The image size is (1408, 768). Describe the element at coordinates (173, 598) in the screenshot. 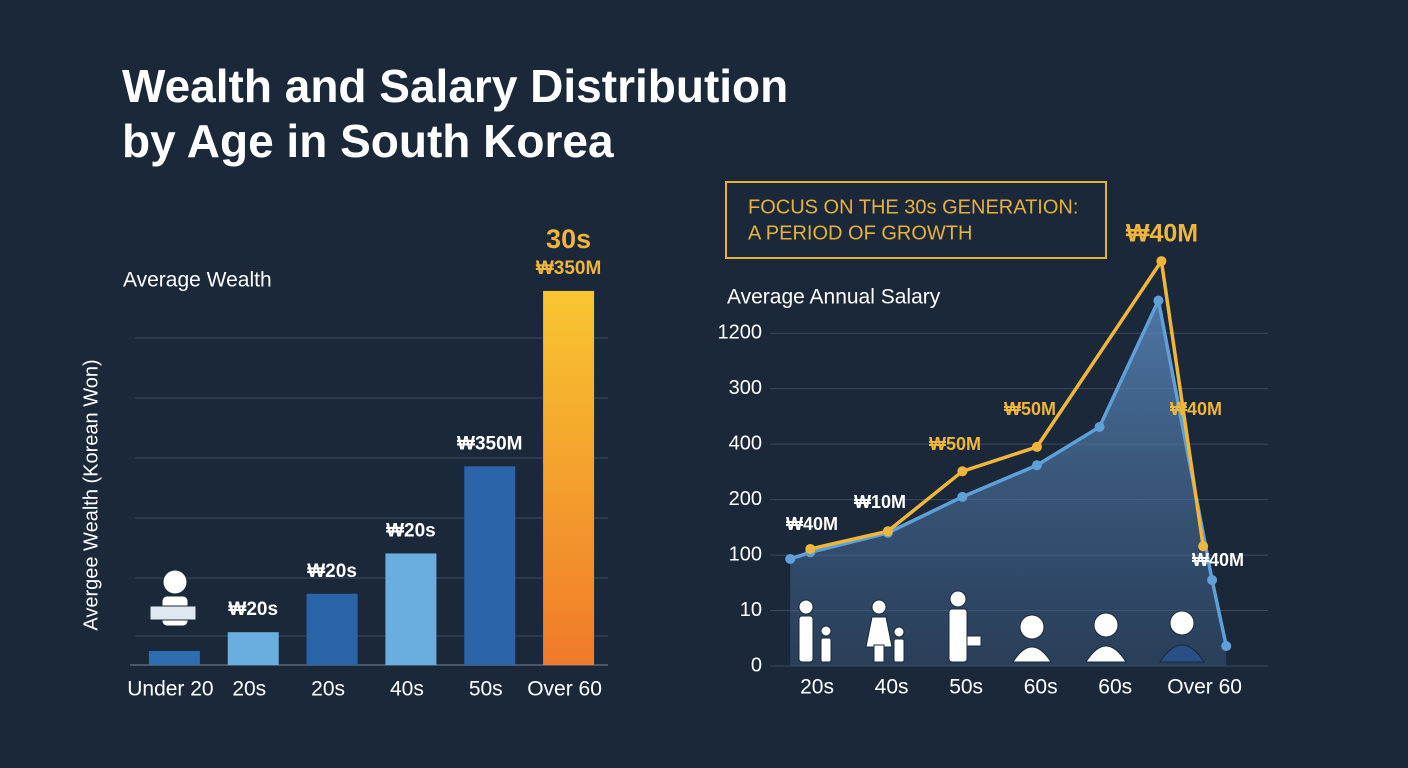

I see `child-icon` at that location.